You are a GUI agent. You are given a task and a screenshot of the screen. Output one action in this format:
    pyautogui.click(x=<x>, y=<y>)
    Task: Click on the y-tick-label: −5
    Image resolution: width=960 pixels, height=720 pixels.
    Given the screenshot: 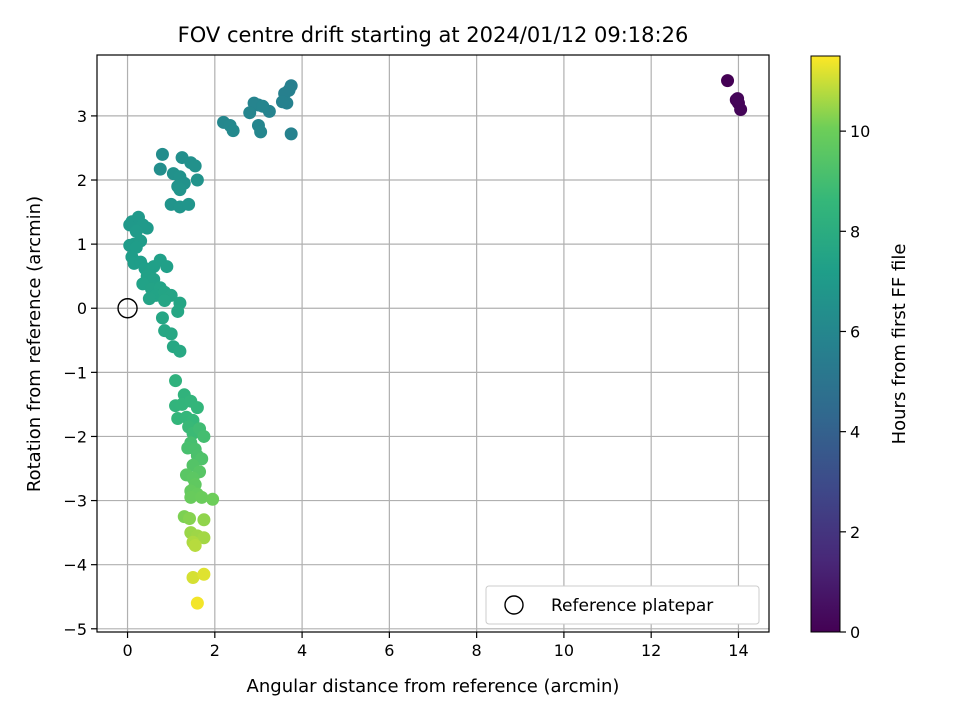 What is the action you would take?
    pyautogui.click(x=75, y=629)
    